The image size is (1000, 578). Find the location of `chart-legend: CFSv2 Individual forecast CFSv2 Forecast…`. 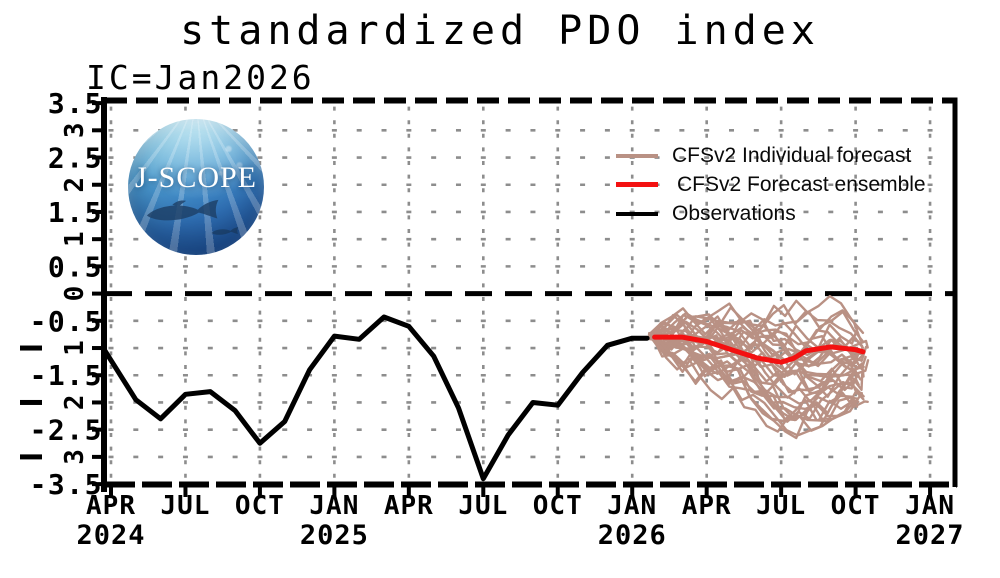

chart-legend: CFSv2 Individual forecast CFSv2 Forecast… is located at coordinates (771, 184).